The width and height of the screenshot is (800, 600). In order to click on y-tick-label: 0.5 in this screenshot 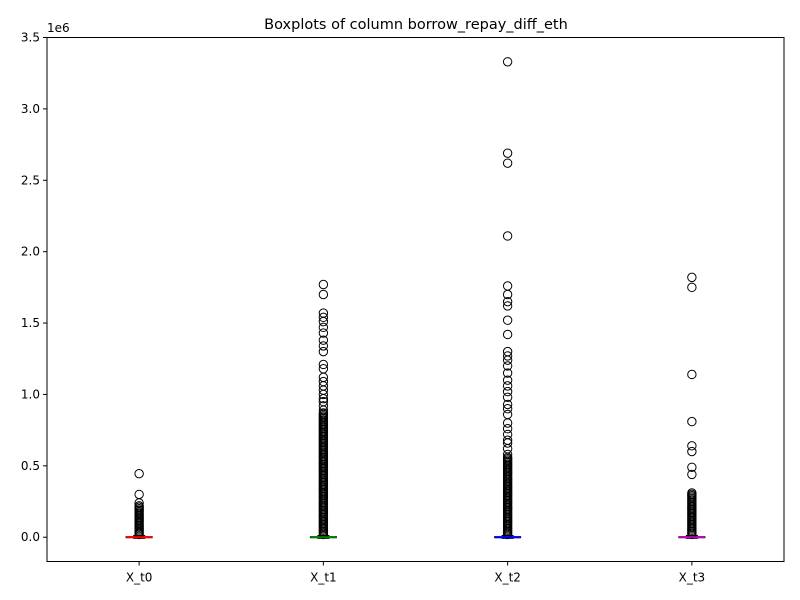, I will do `click(30, 466)`.